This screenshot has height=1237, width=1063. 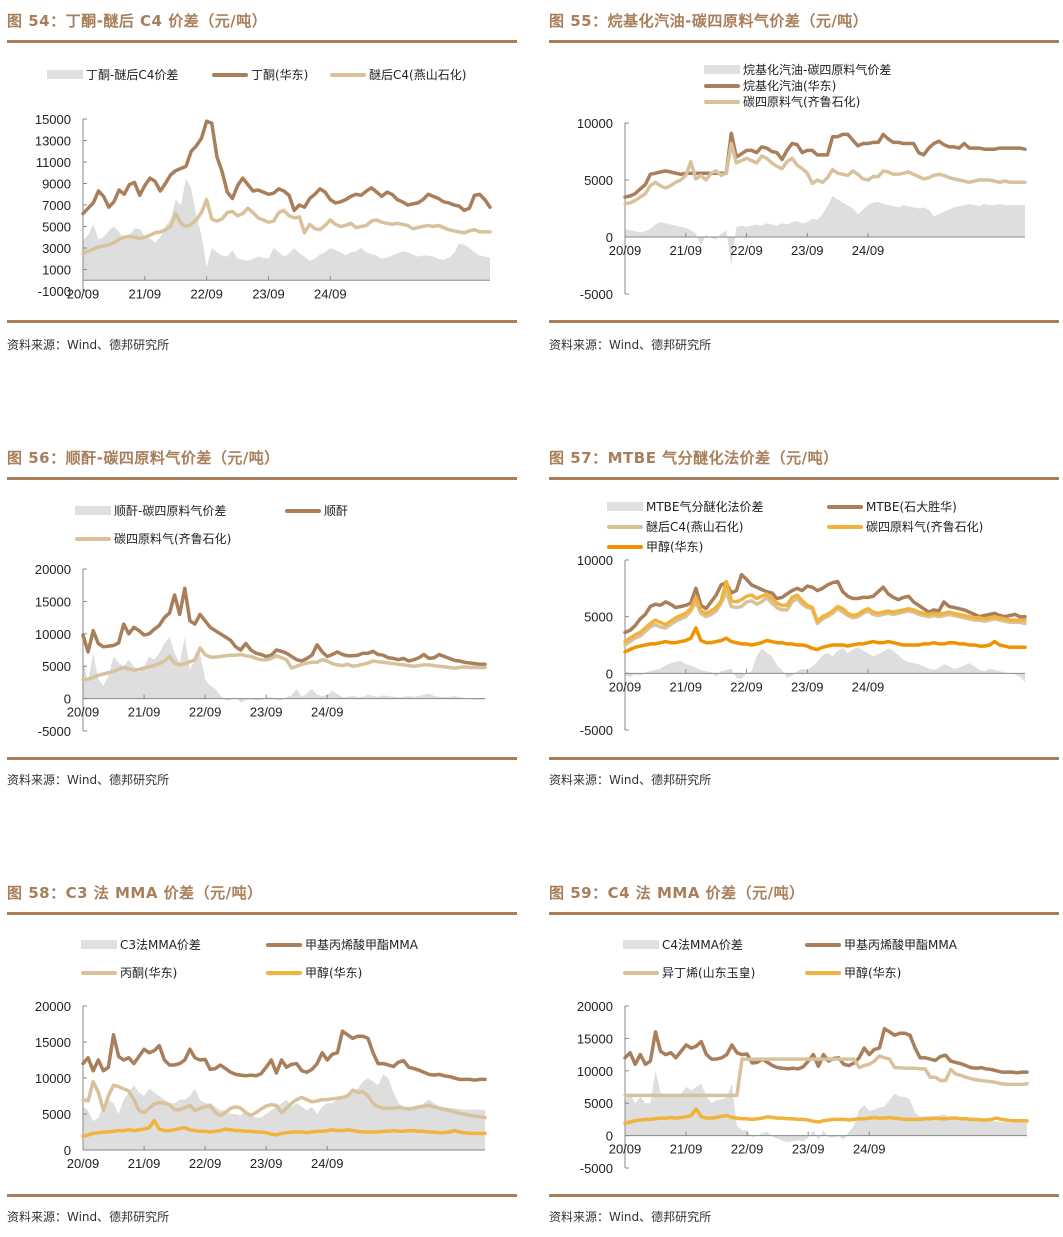 I want to click on legend-item: 丁酮(华东), so click(x=260, y=74).